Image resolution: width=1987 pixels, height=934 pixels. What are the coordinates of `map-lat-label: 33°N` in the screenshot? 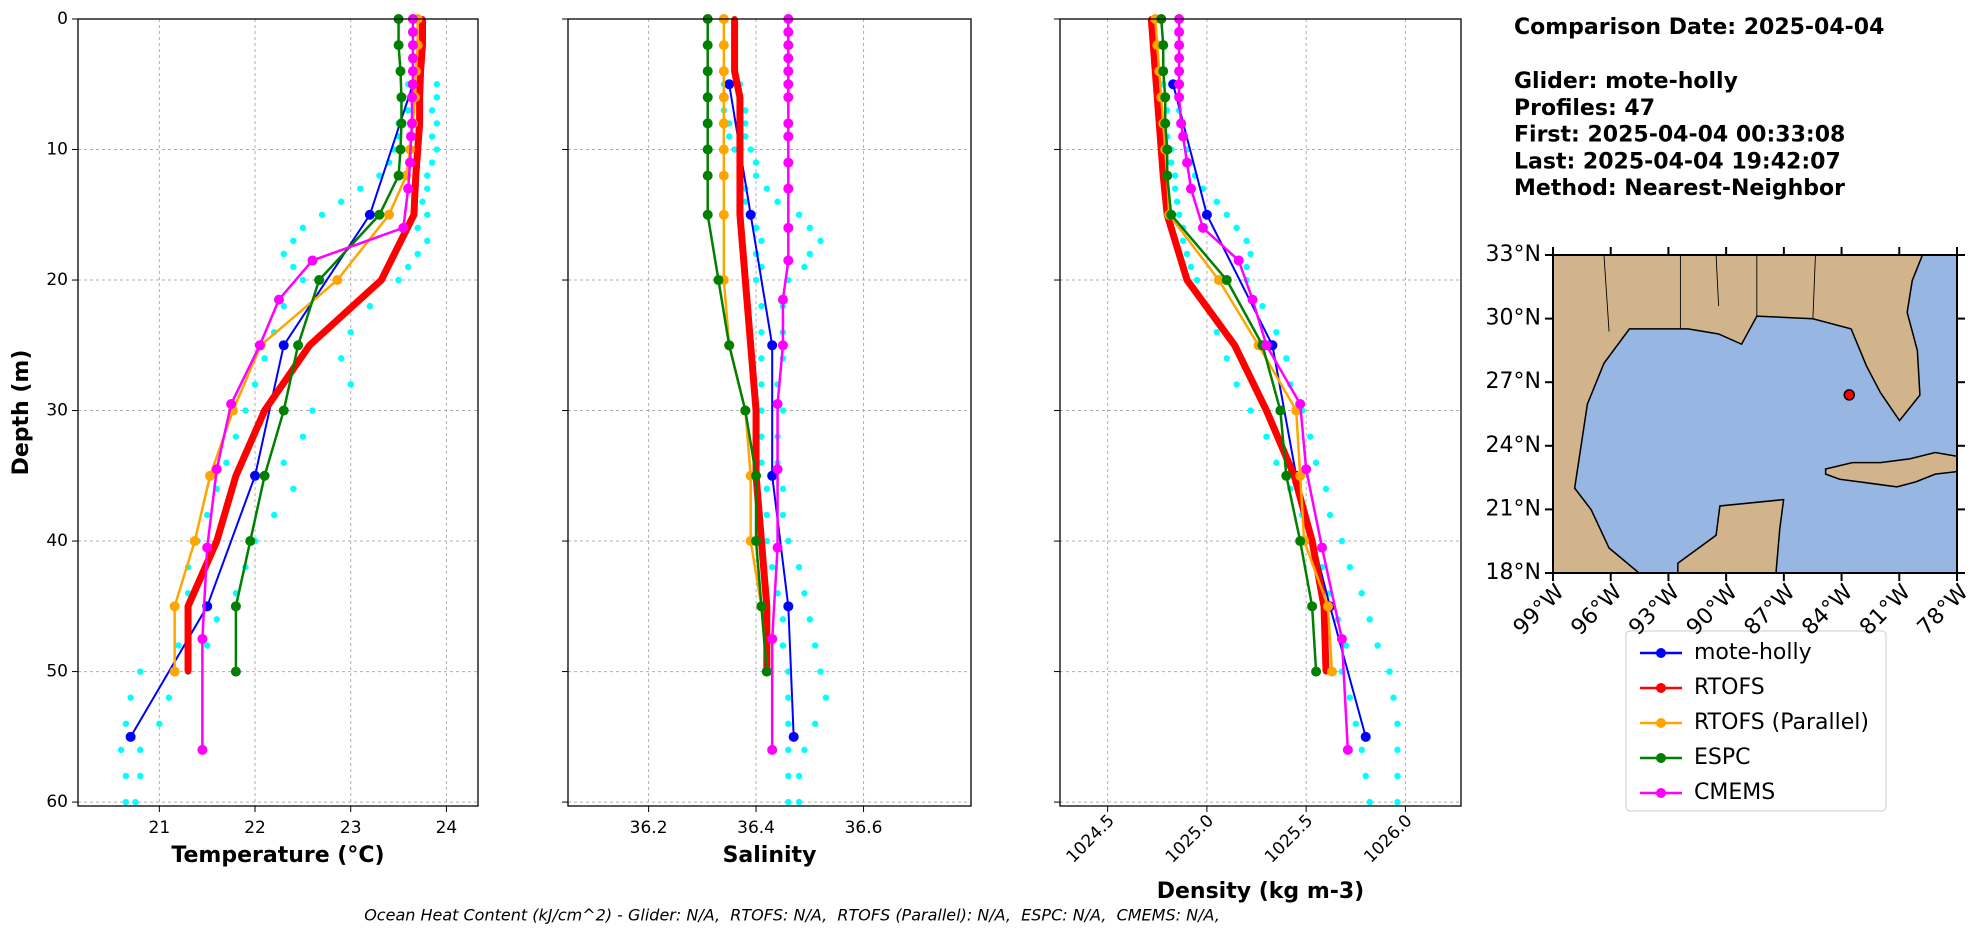 It's located at (1513, 254).